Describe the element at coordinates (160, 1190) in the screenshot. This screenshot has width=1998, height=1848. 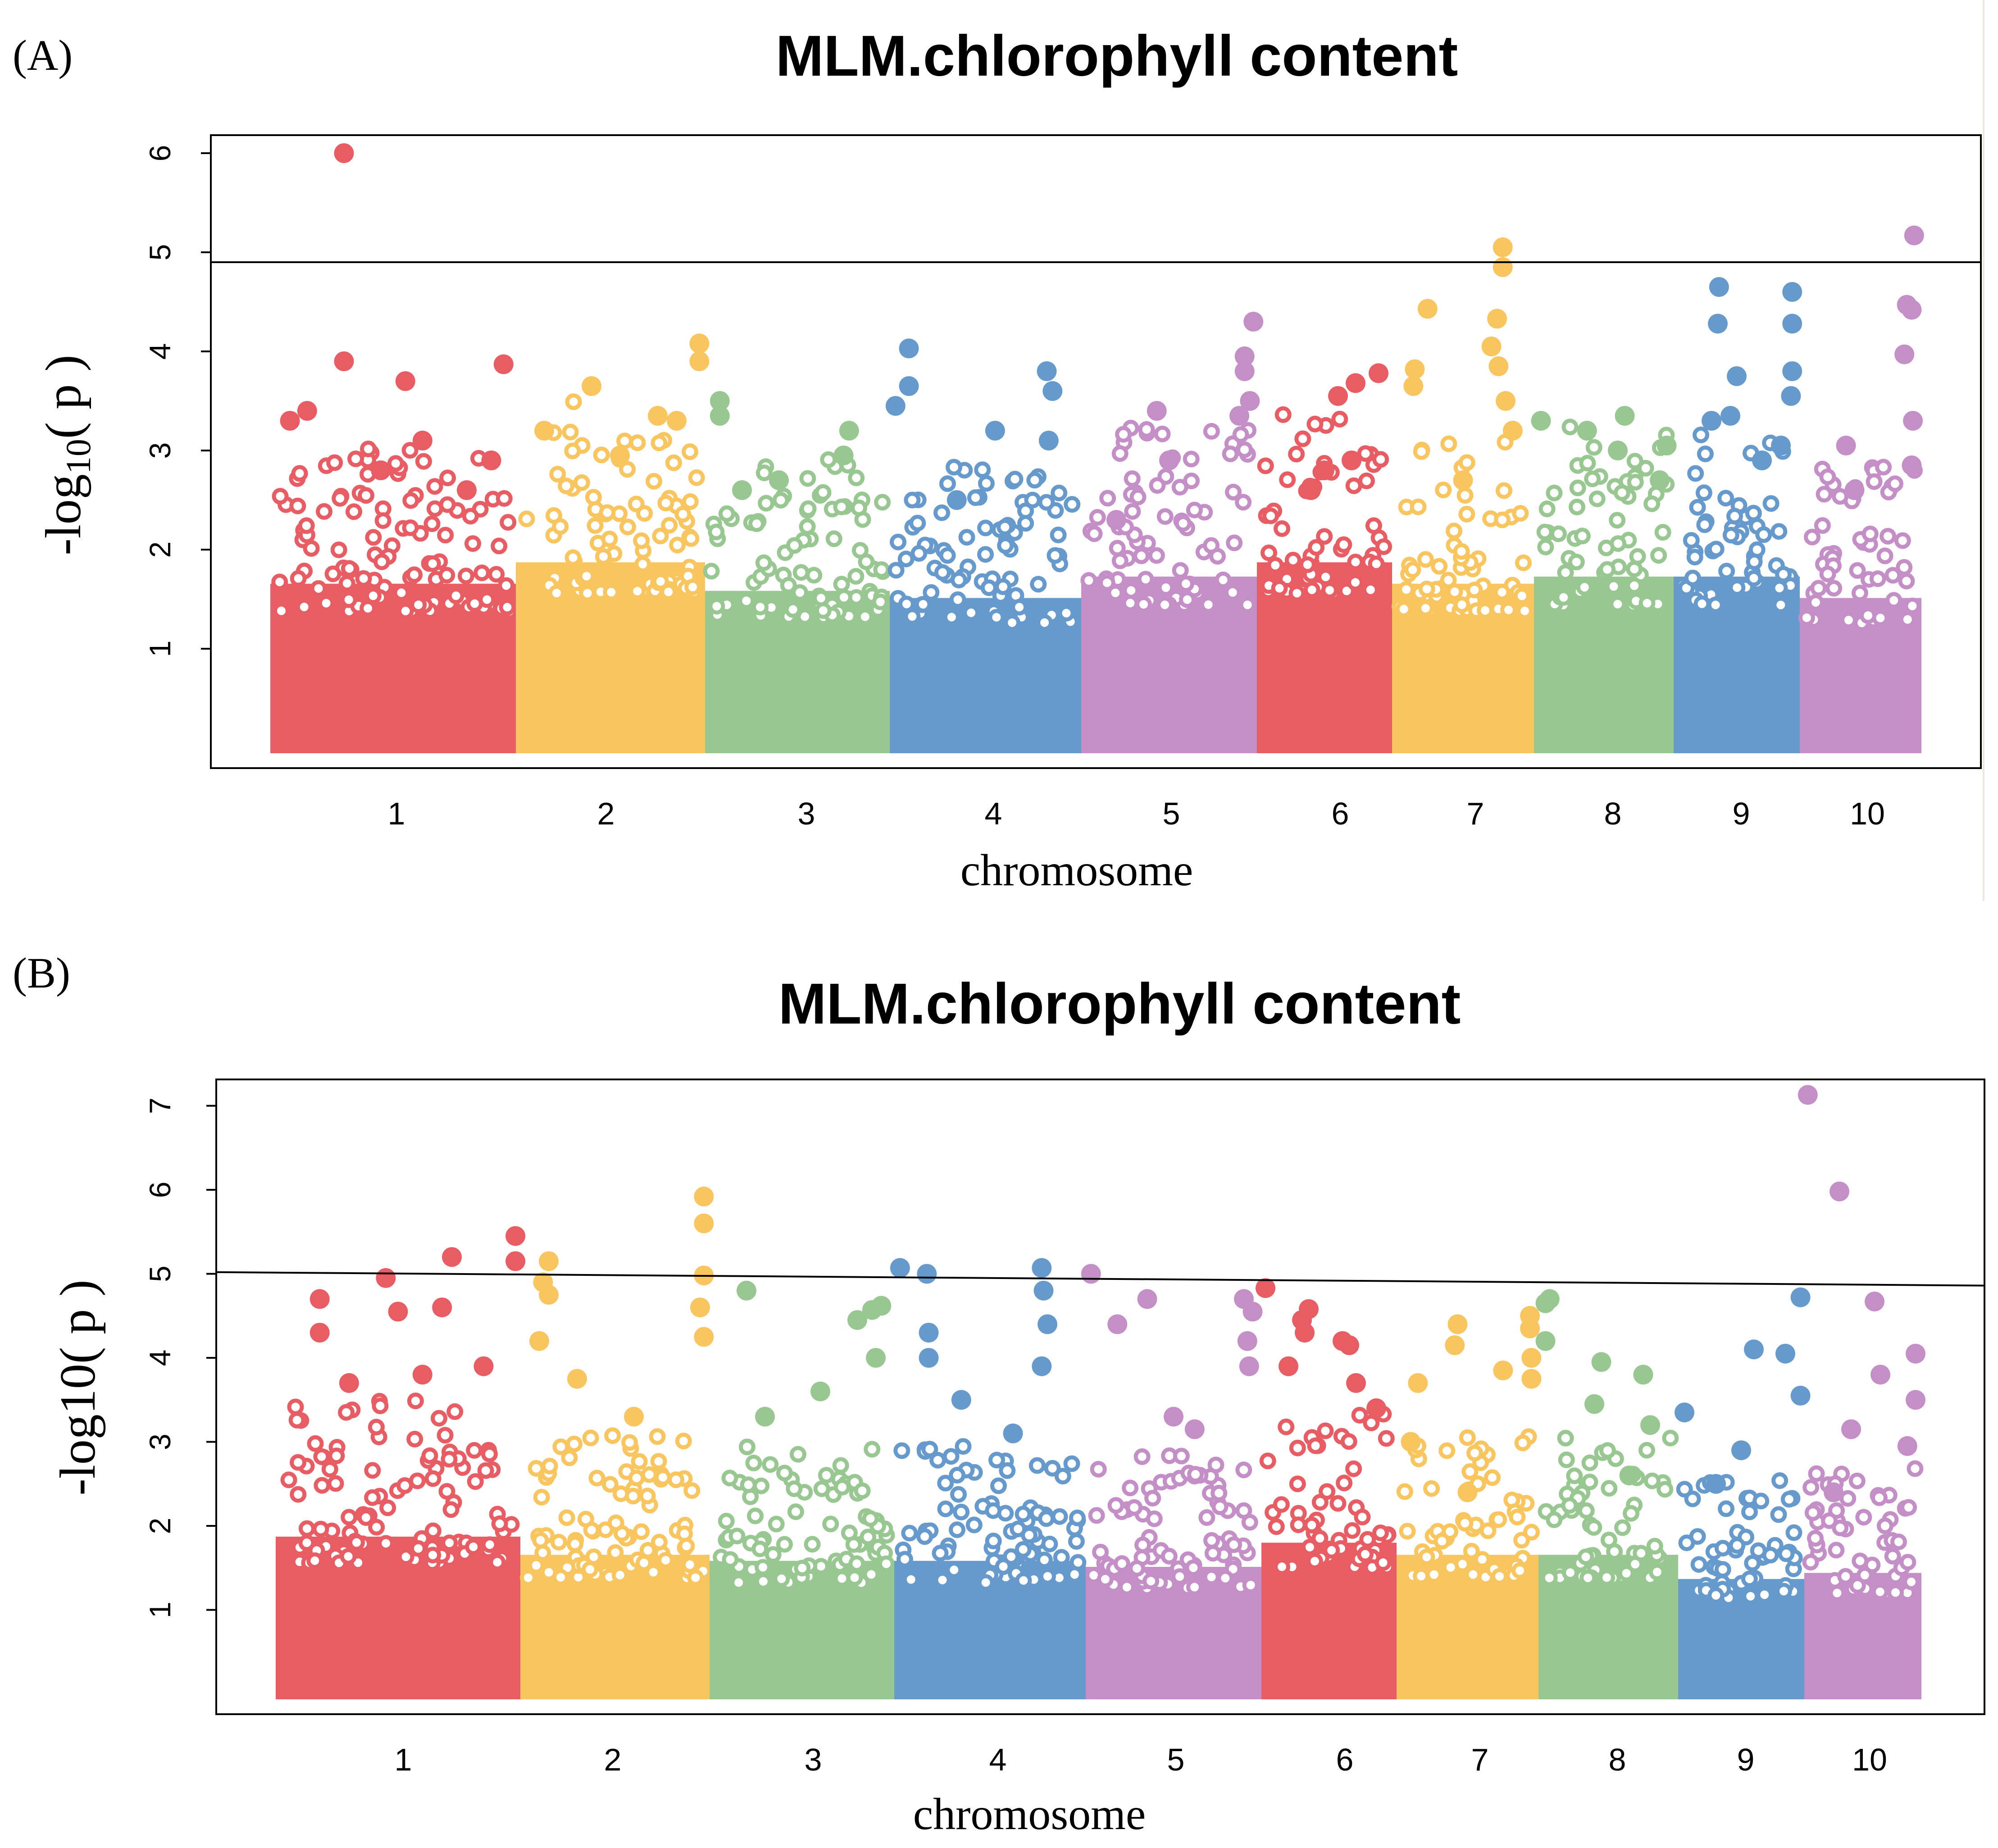
I see `panel-b-ytick-label: 6` at that location.